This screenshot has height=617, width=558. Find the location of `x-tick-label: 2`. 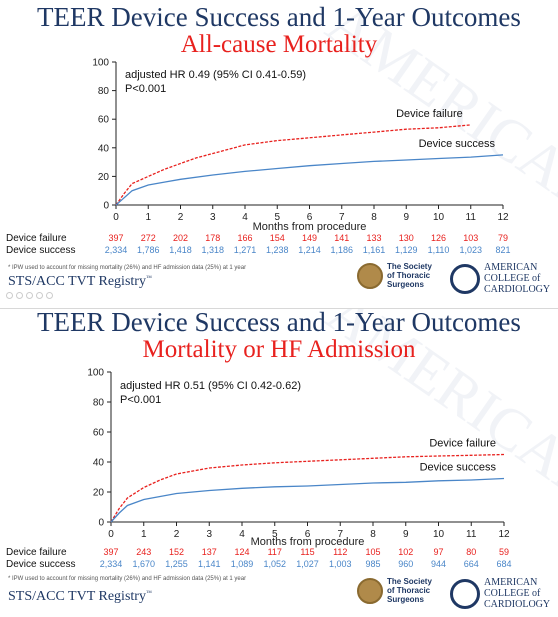

x-tick-label: 2 is located at coordinates (181, 217).